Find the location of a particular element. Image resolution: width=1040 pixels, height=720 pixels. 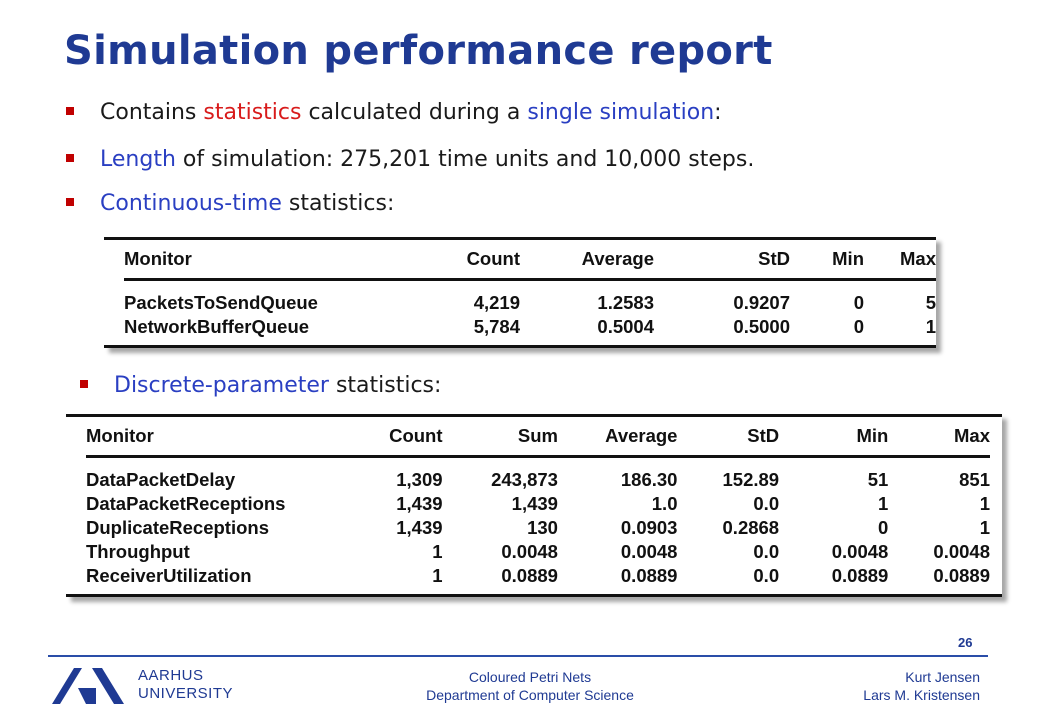

table-header-row: Monitor Count Sum Average StD Min Max is located at coordinates (538, 437).